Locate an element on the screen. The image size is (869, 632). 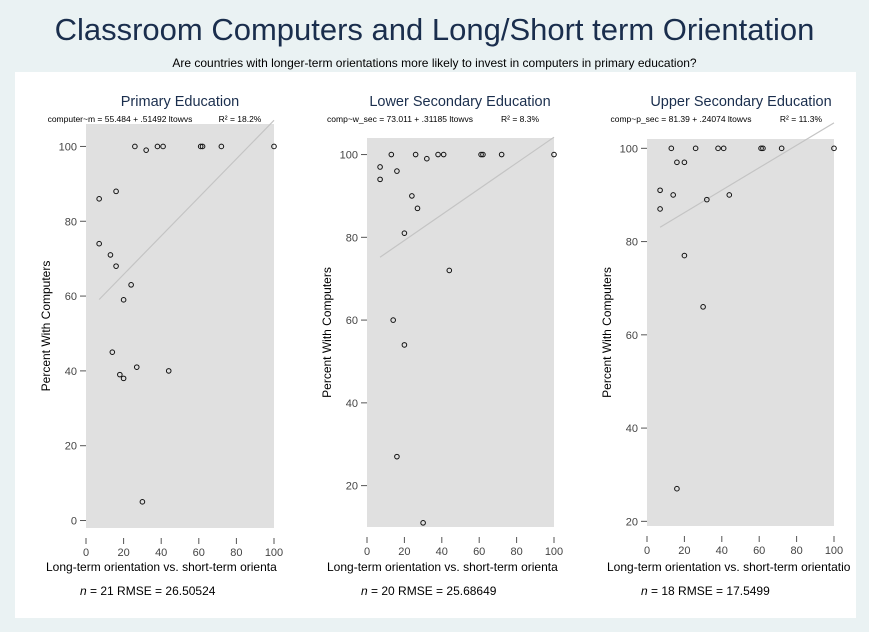
panel-title: Upper Secondary Education is located at coordinates (740, 102).